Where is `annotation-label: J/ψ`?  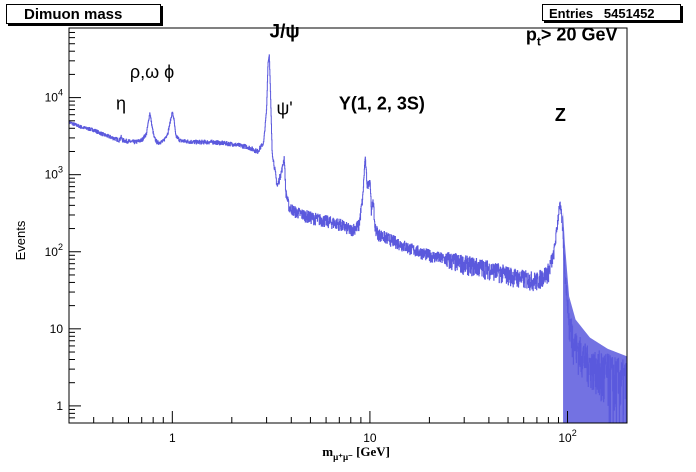 annotation-label: J/ψ is located at coordinates (285, 32).